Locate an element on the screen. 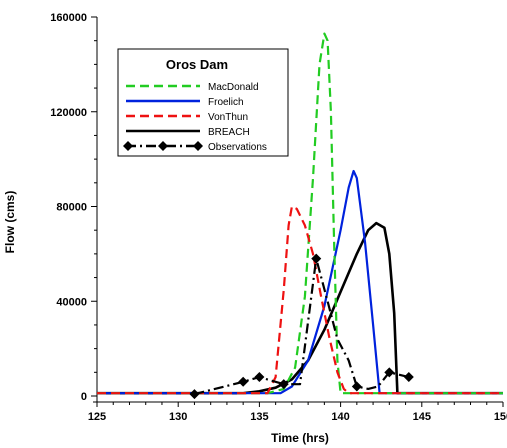 The height and width of the screenshot is (448, 507). legend-label: Observations is located at coordinates (237, 147).